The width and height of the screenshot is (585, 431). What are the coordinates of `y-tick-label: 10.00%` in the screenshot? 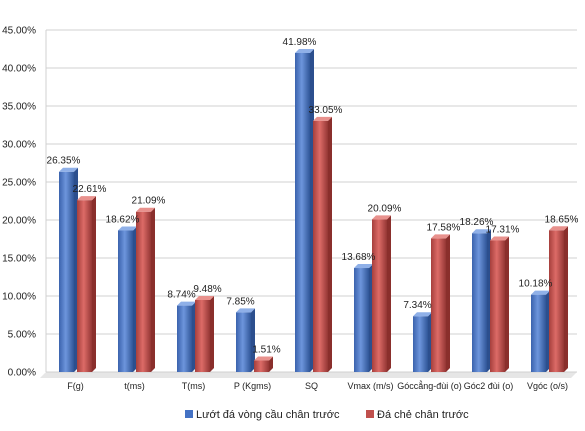 It's located at (19, 297).